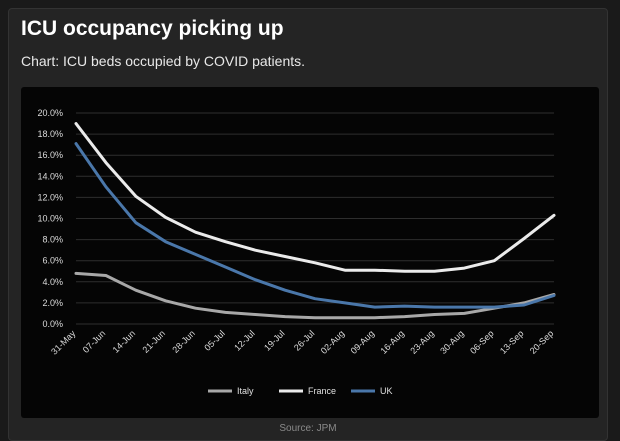 The width and height of the screenshot is (620, 441). What do you see at coordinates (392, 342) in the screenshot?
I see `x-tick-label: 16-Aug` at bounding box center [392, 342].